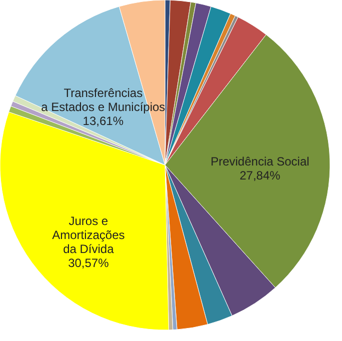 The image size is (342, 341). I want to click on data-label: 27,84%, so click(260, 175).